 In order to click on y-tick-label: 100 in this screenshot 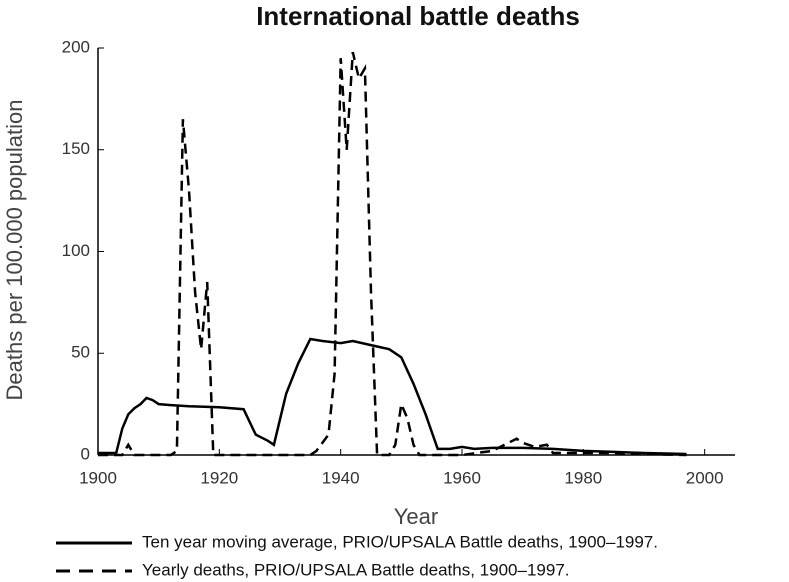, I will do `click(76, 250)`.